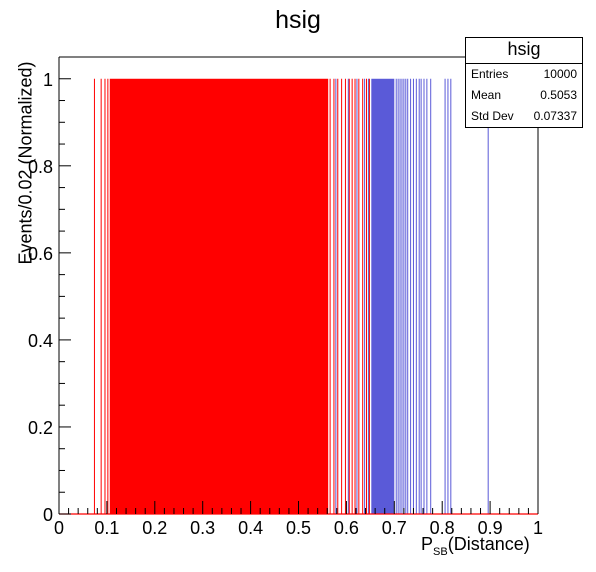  Describe the element at coordinates (524, 116) in the screenshot. I see `stats-row-std-dev: Std Dev 0.07337` at that location.